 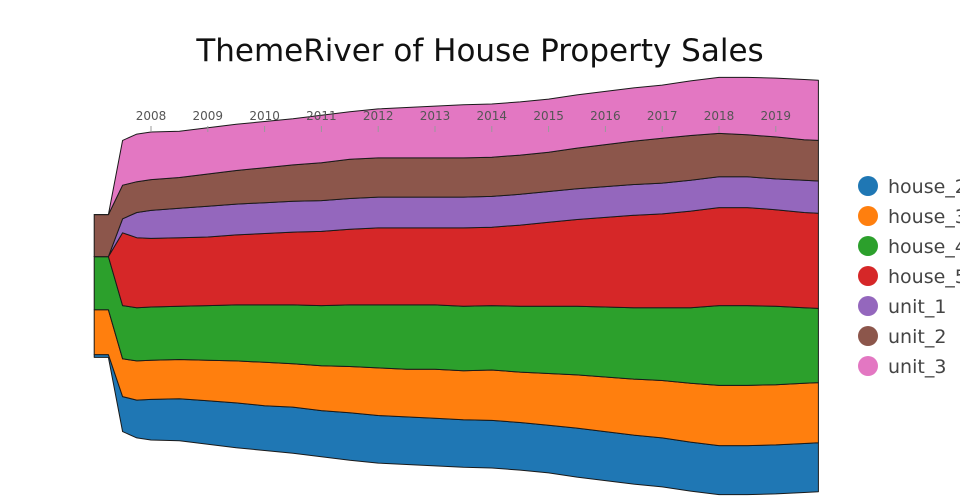 What do you see at coordinates (548, 116) in the screenshot?
I see `x-tick-label: 2015` at bounding box center [548, 116].